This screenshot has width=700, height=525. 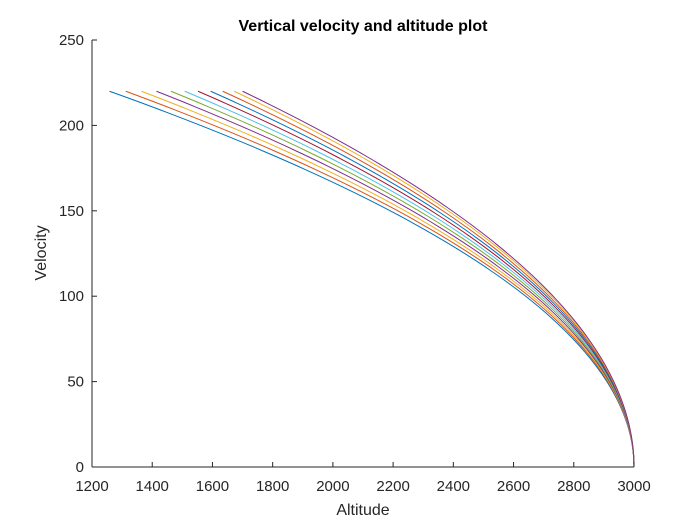 What do you see at coordinates (152, 486) in the screenshot?
I see `x-tick-label: 1400` at bounding box center [152, 486].